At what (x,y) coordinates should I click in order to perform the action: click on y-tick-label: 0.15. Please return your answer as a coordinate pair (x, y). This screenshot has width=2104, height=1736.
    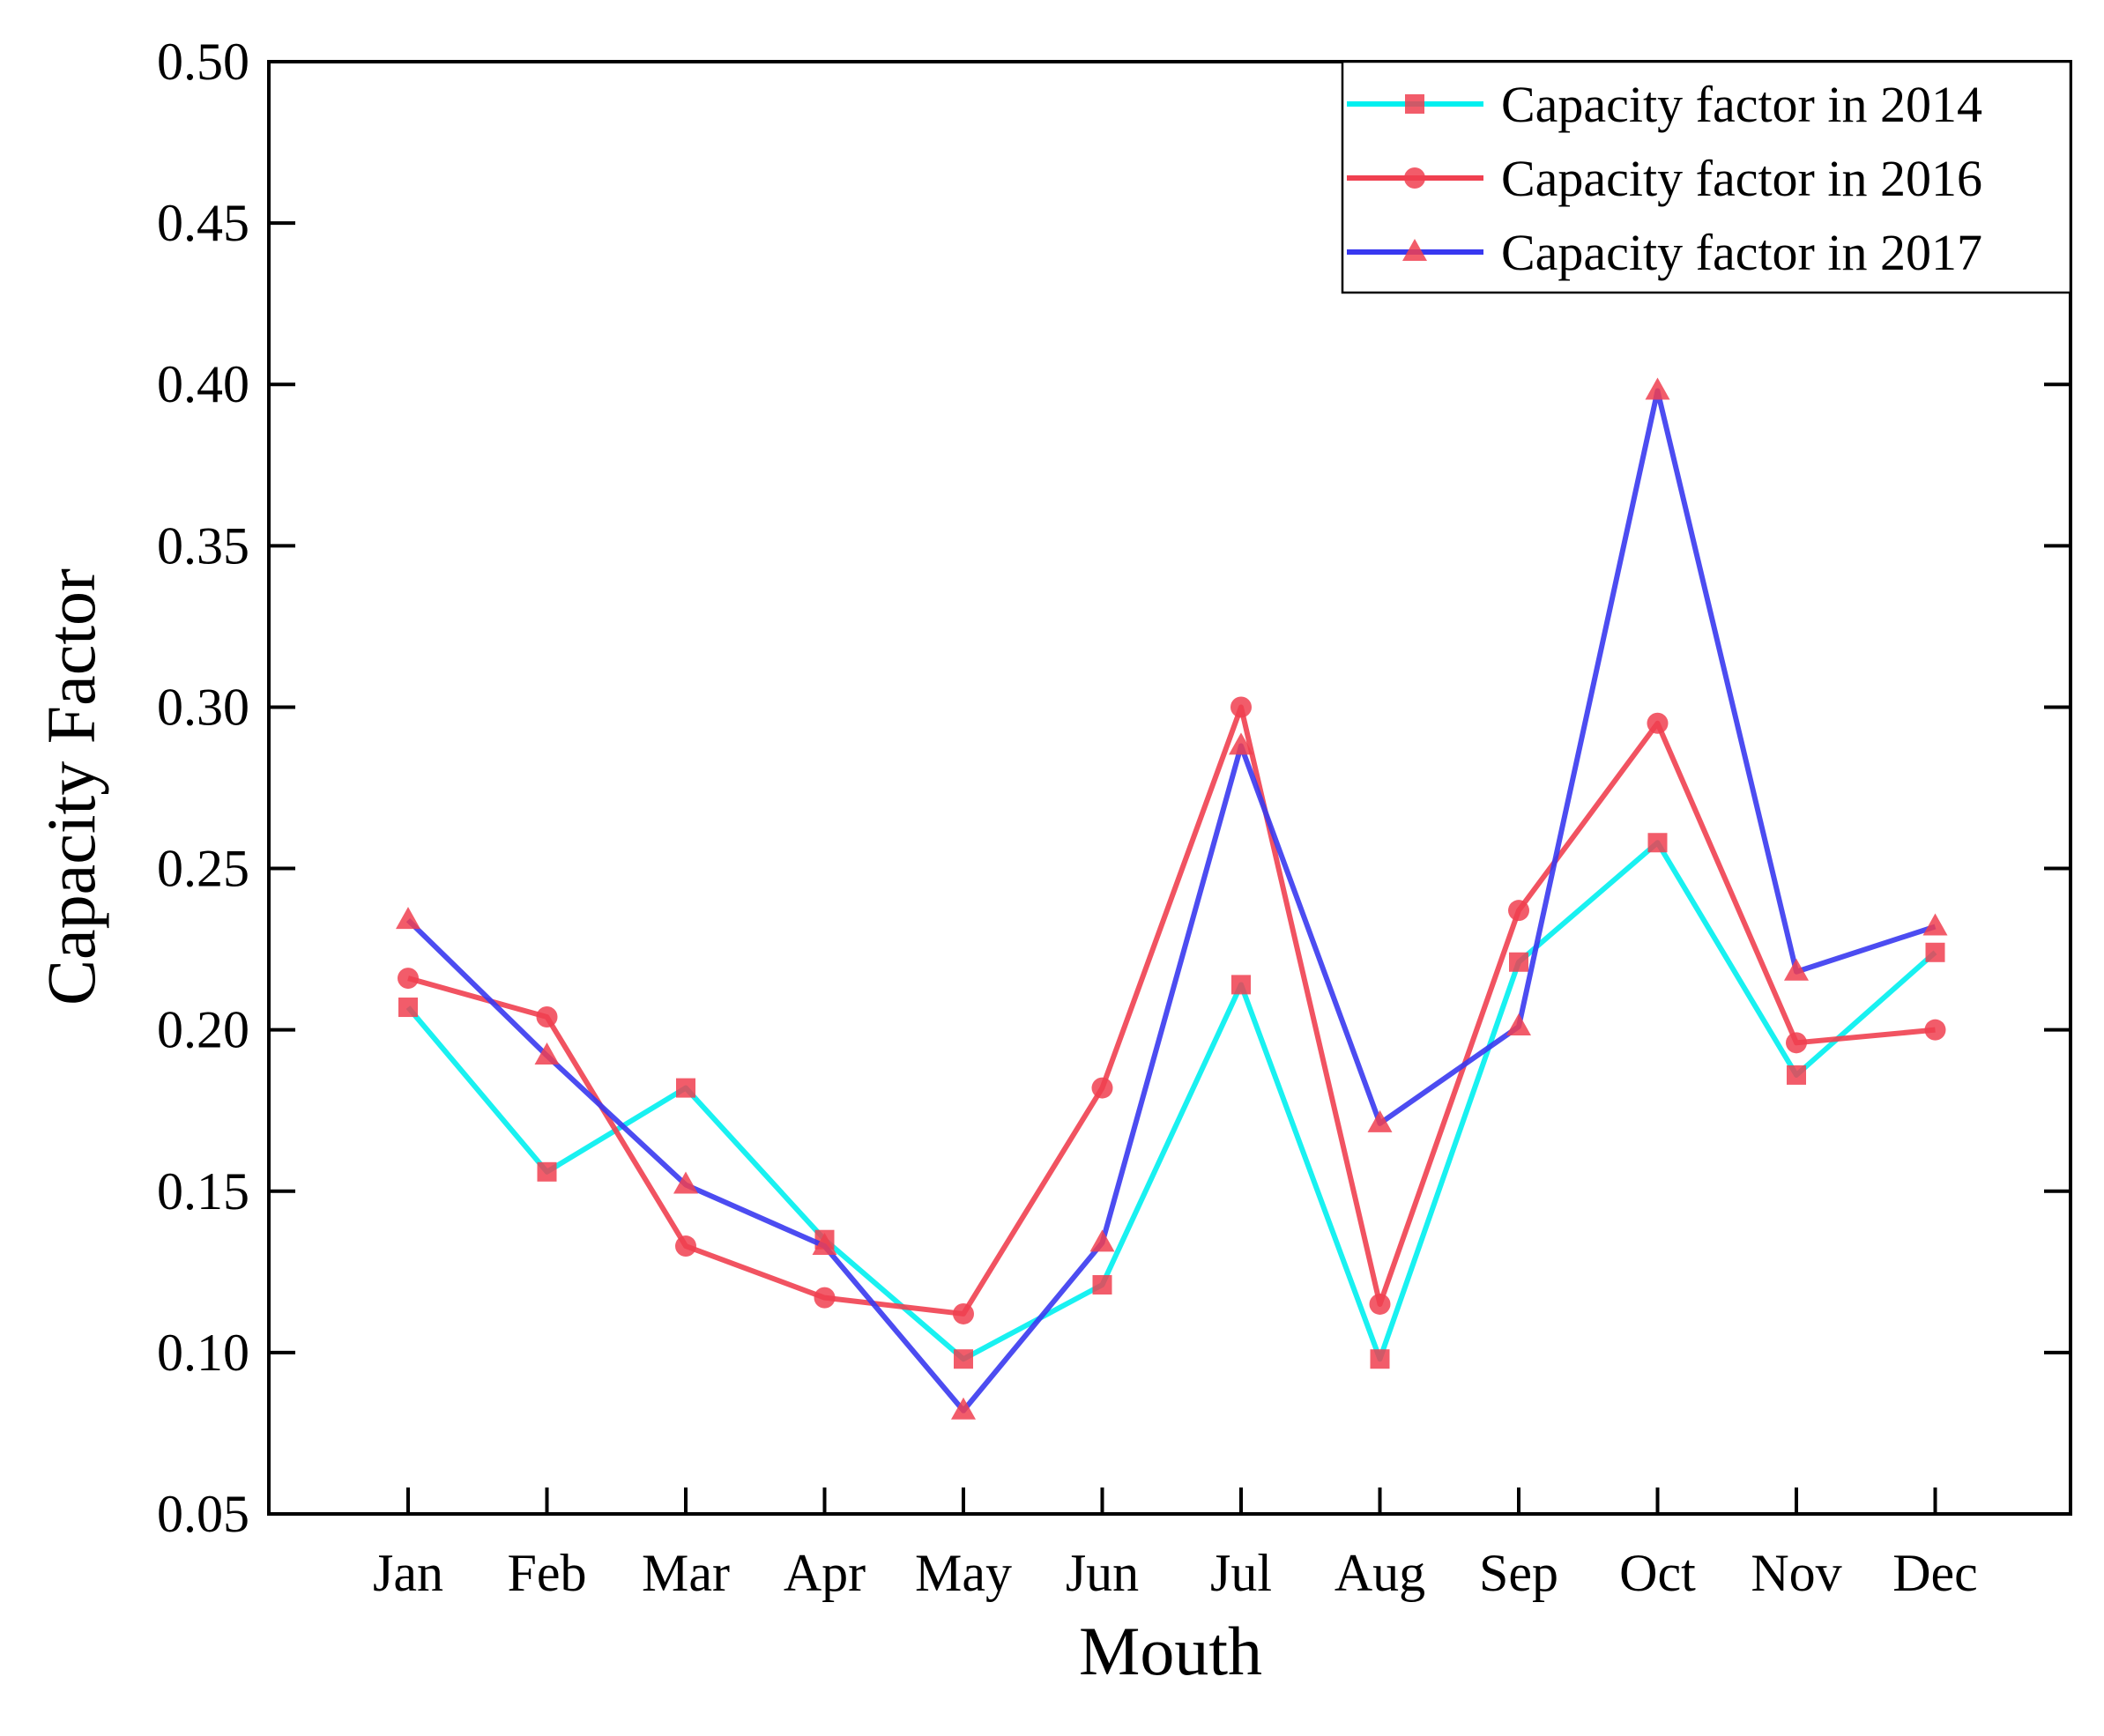
    Looking at the image, I should click on (203, 1191).